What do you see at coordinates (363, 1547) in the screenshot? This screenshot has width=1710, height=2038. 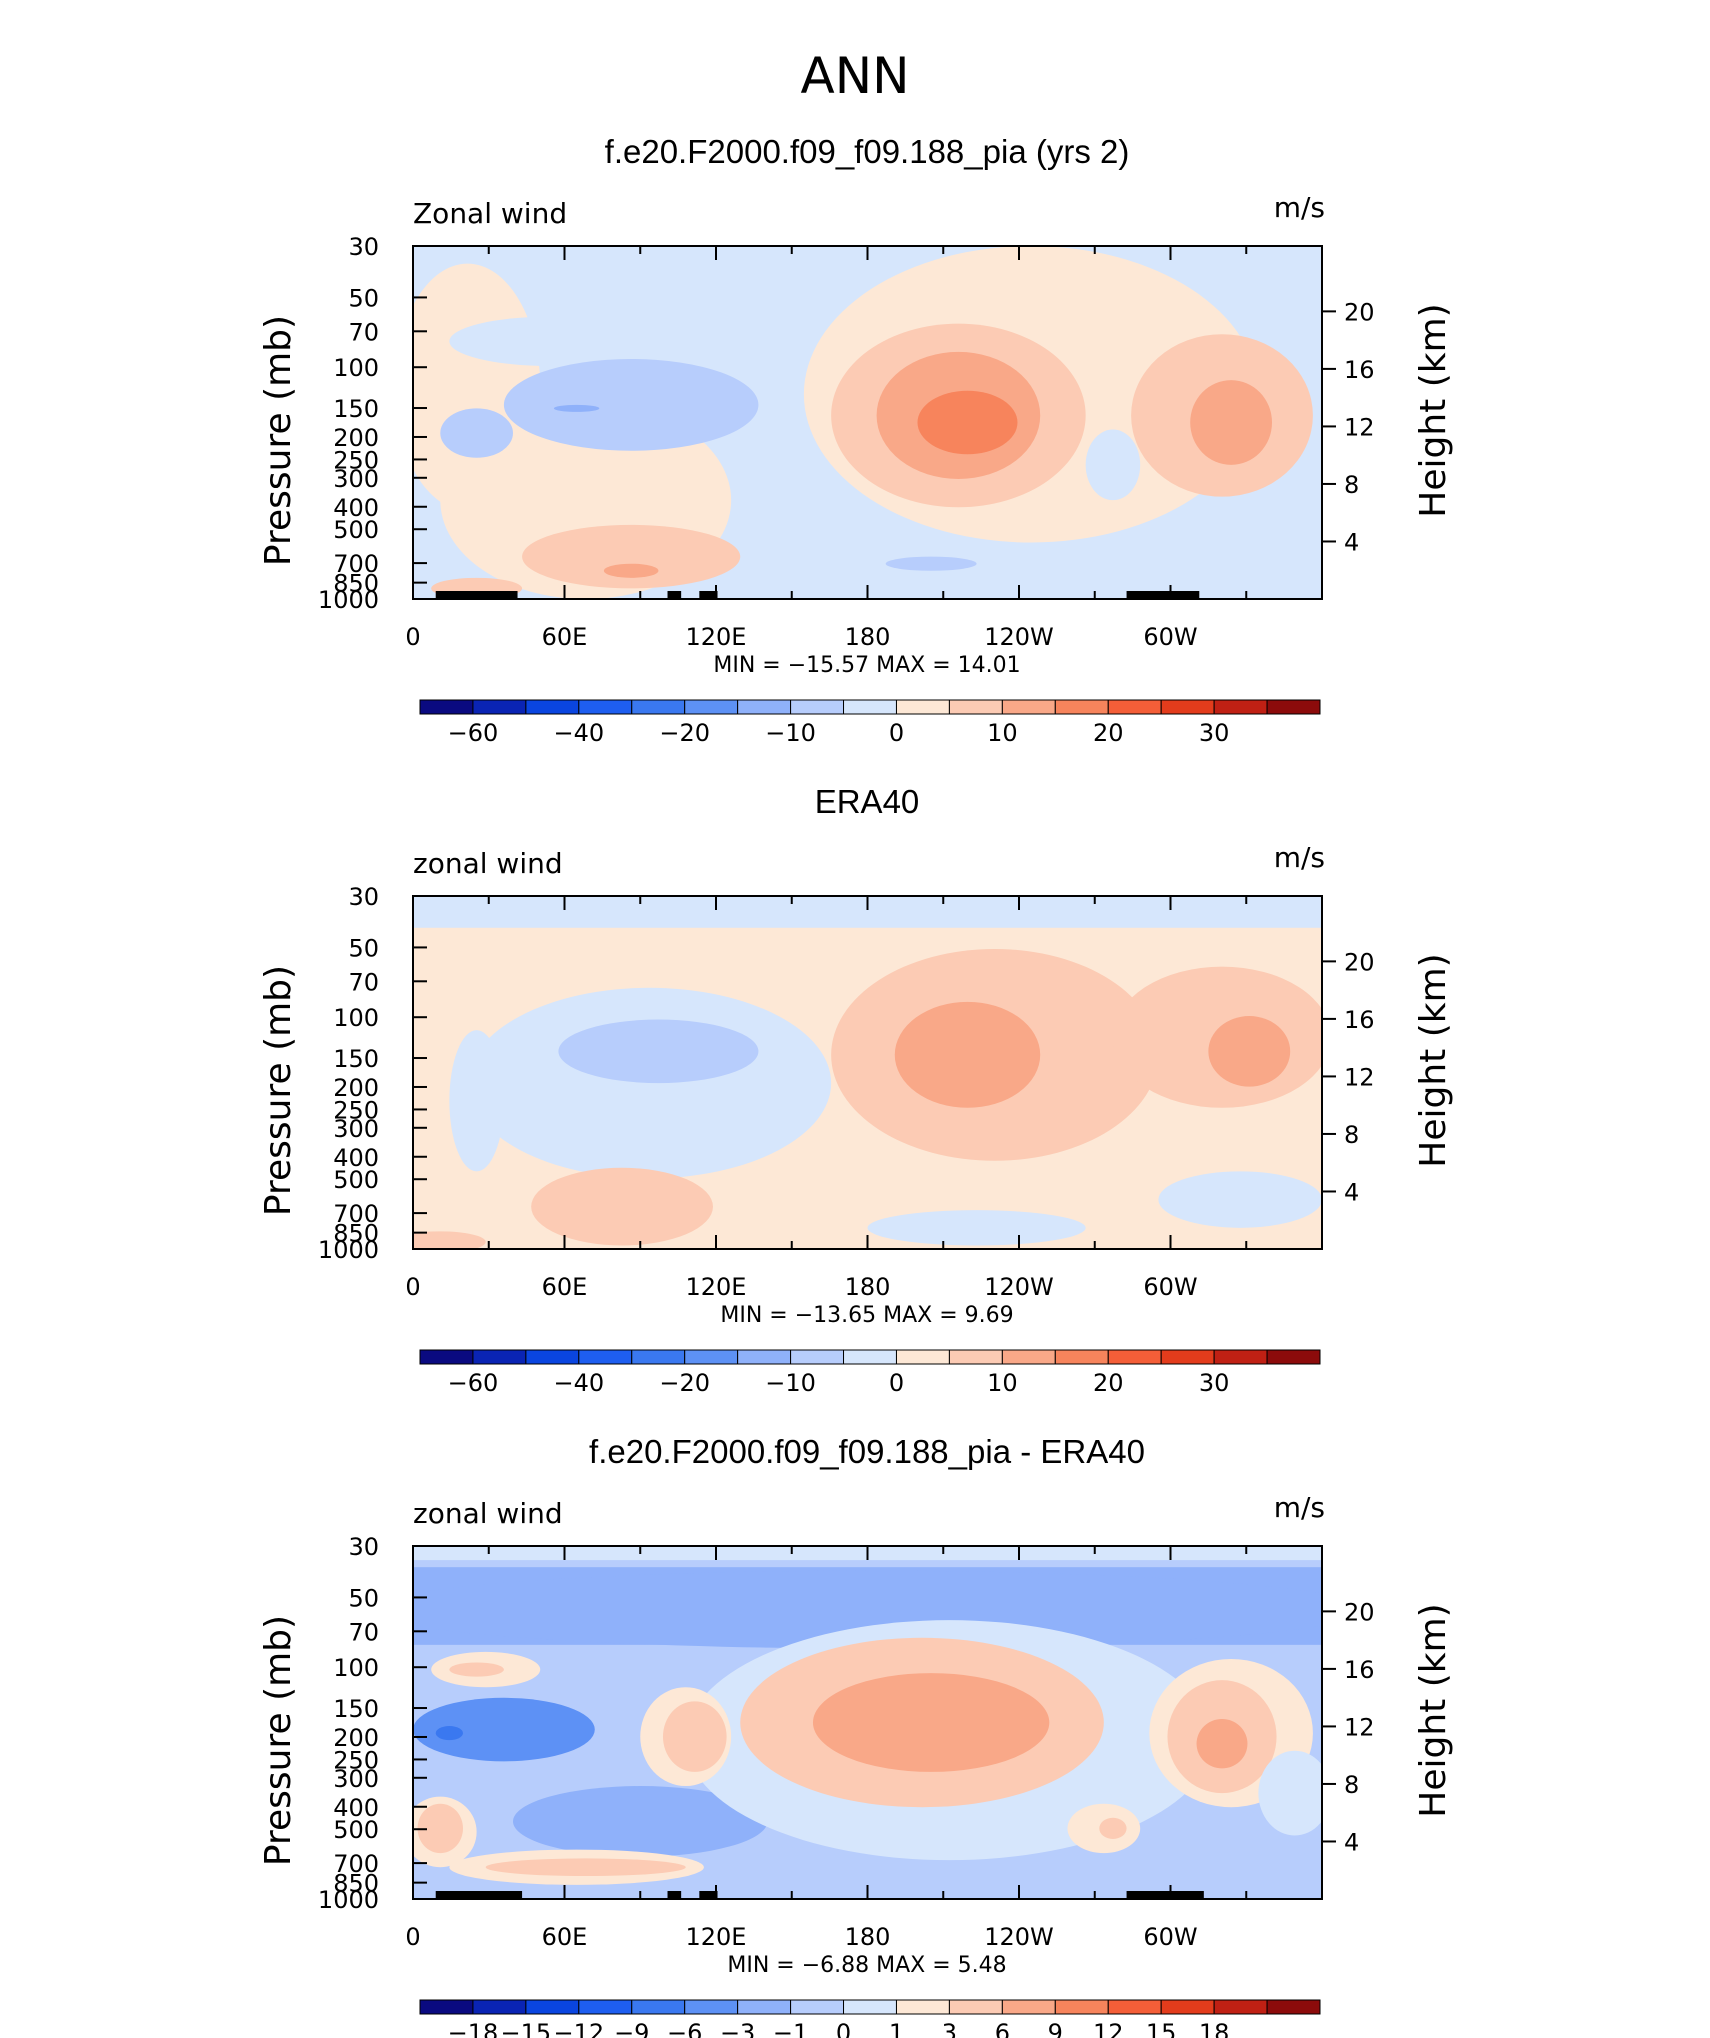 I see `pressure-tick-label: 30` at bounding box center [363, 1547].